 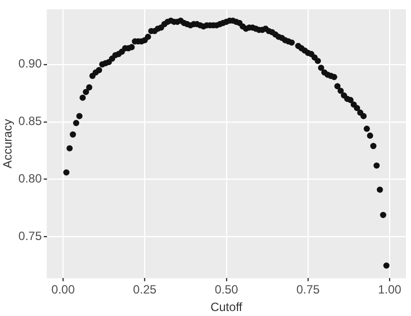 What do you see at coordinates (30, 236) in the screenshot?
I see `y-tick-label: 0.75` at bounding box center [30, 236].